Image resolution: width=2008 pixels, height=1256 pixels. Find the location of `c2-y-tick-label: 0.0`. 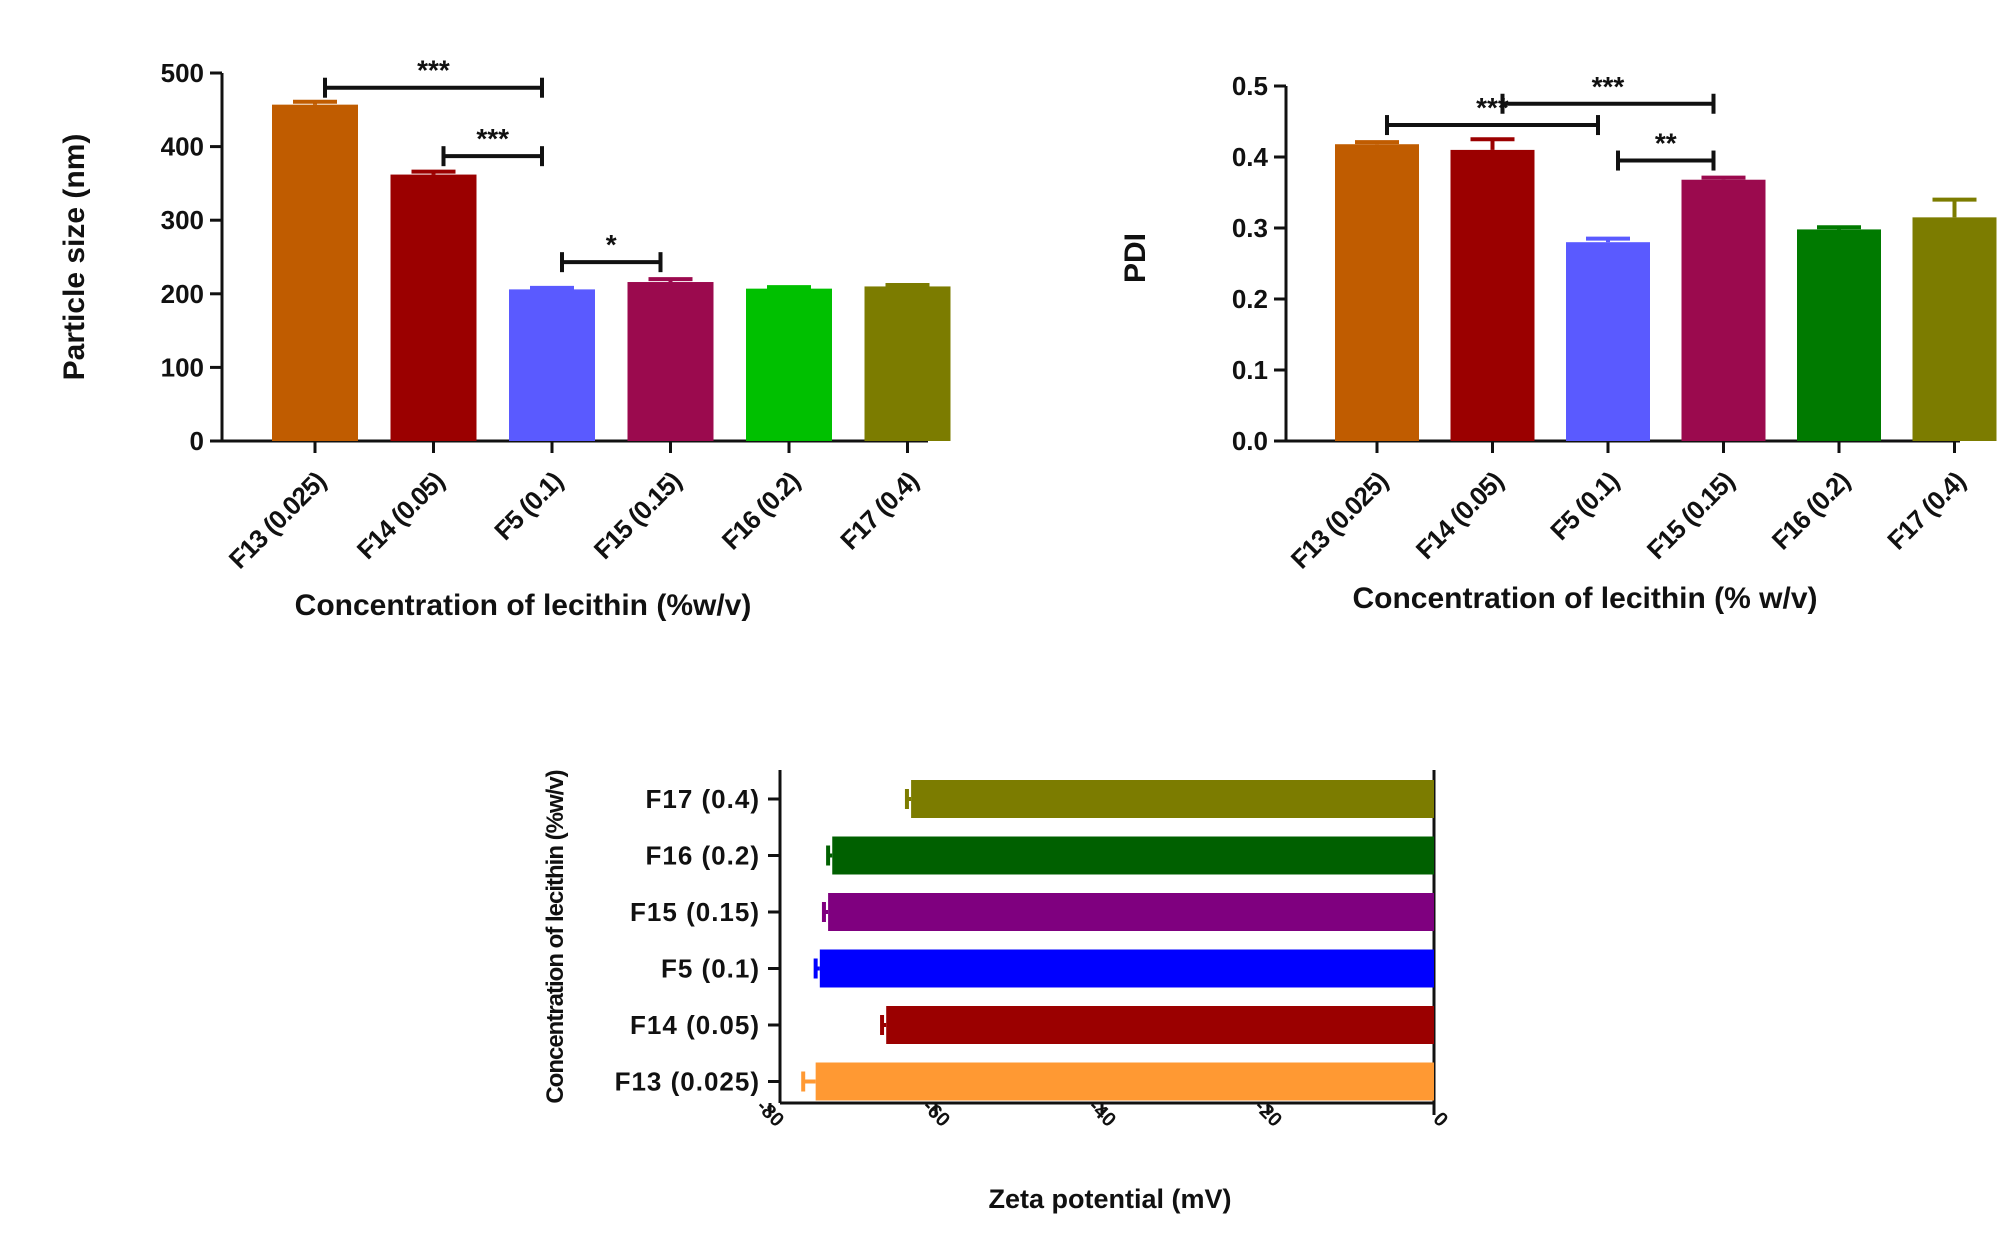

c2-y-tick-label: 0.0 is located at coordinates (1250, 441).